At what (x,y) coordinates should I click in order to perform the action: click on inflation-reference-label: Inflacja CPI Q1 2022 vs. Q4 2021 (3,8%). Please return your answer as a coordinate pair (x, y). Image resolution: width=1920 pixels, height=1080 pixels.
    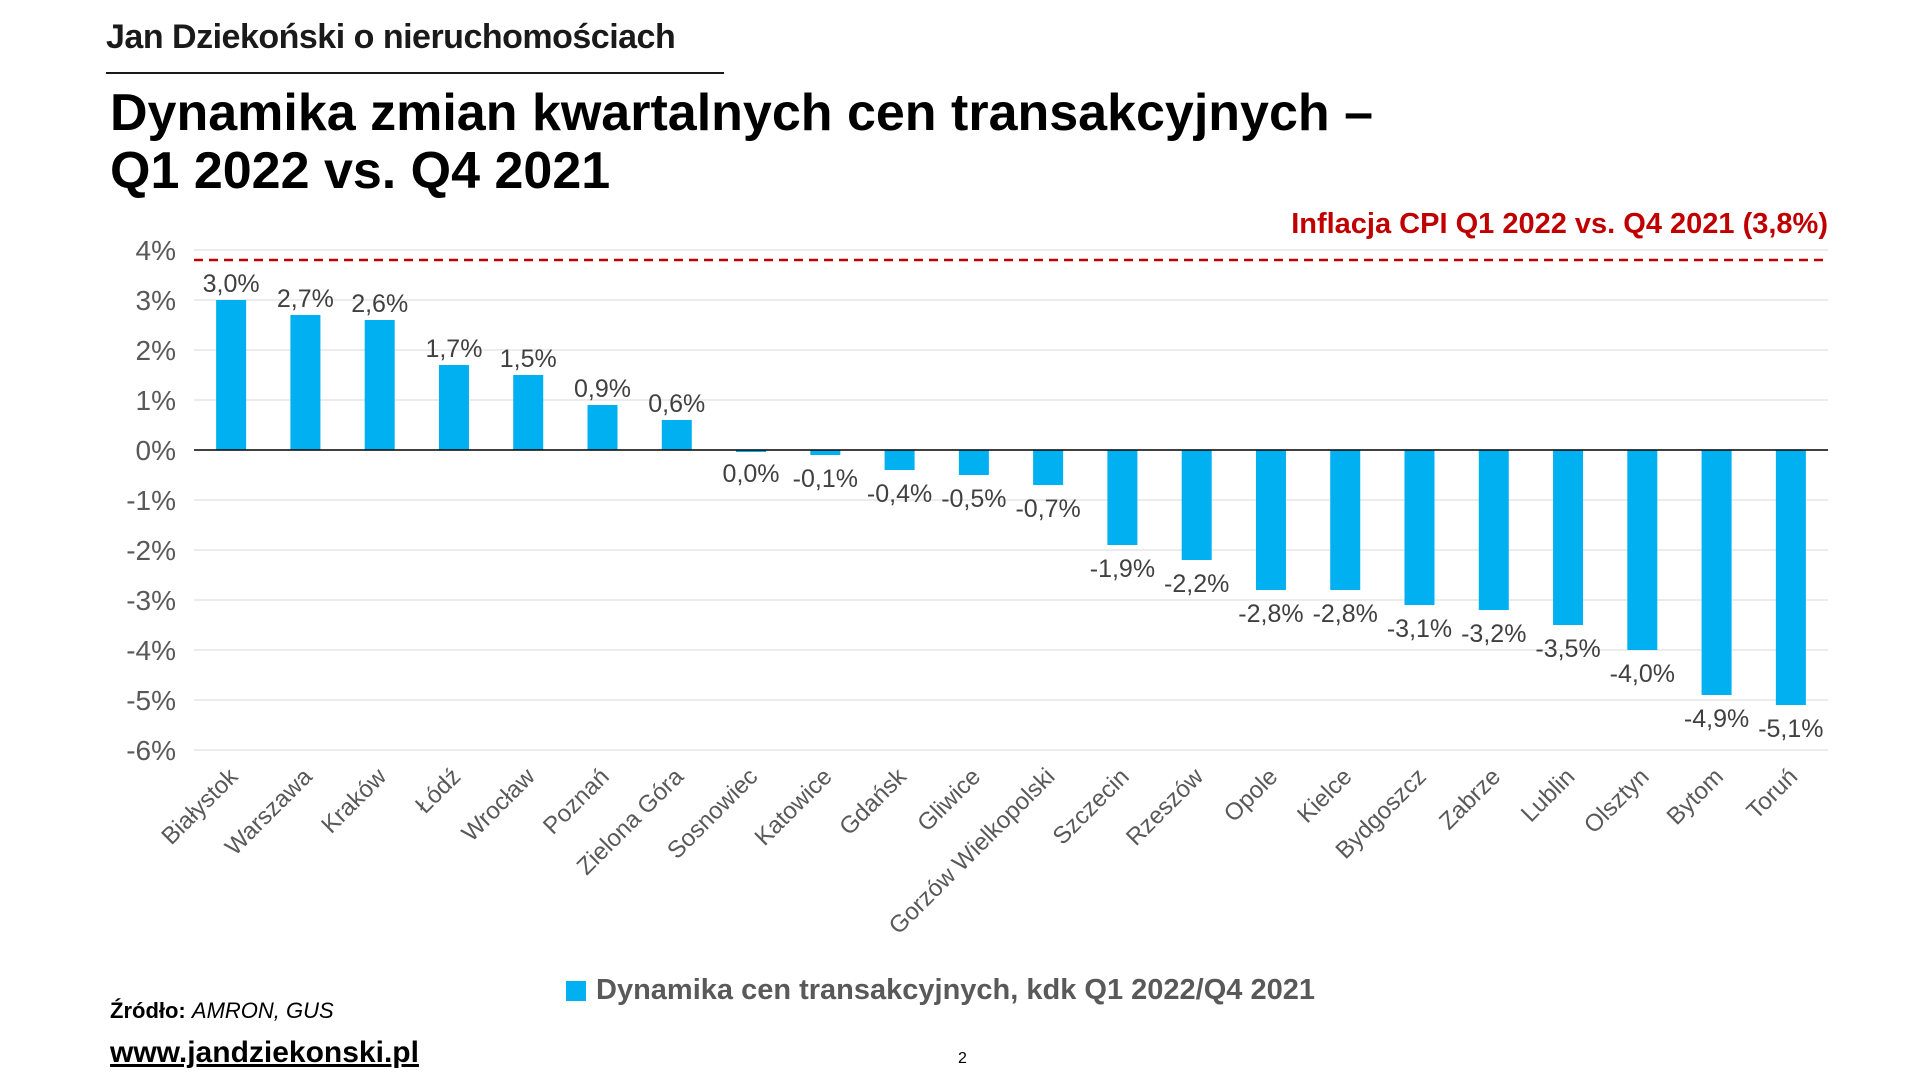
    Looking at the image, I should click on (1559, 224).